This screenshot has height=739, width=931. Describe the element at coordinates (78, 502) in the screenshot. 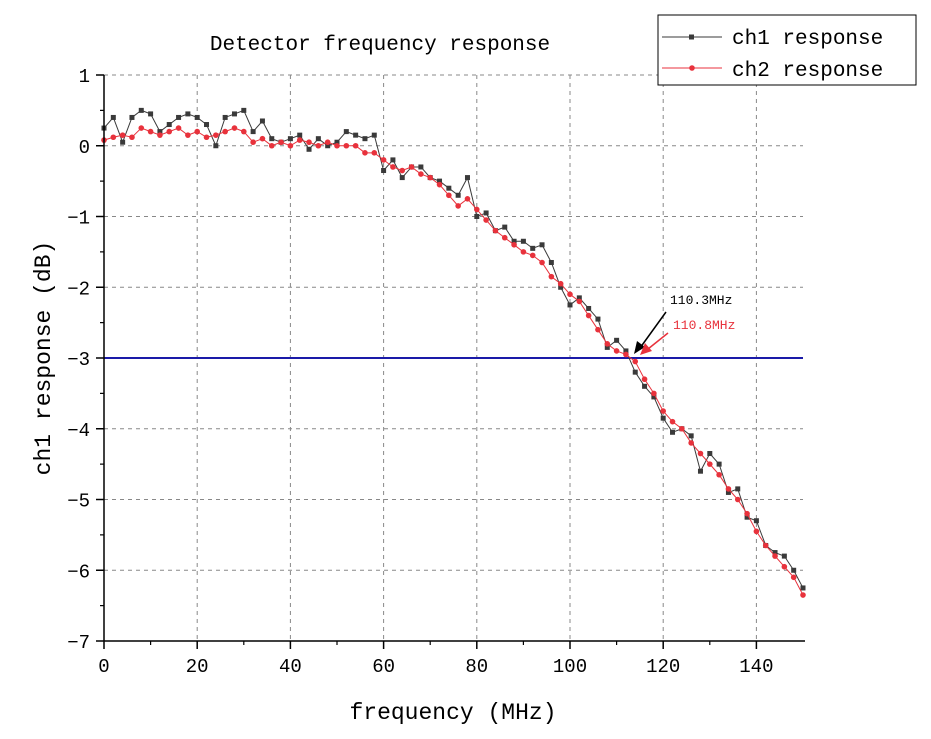

I see `y-tick-label: −5` at that location.